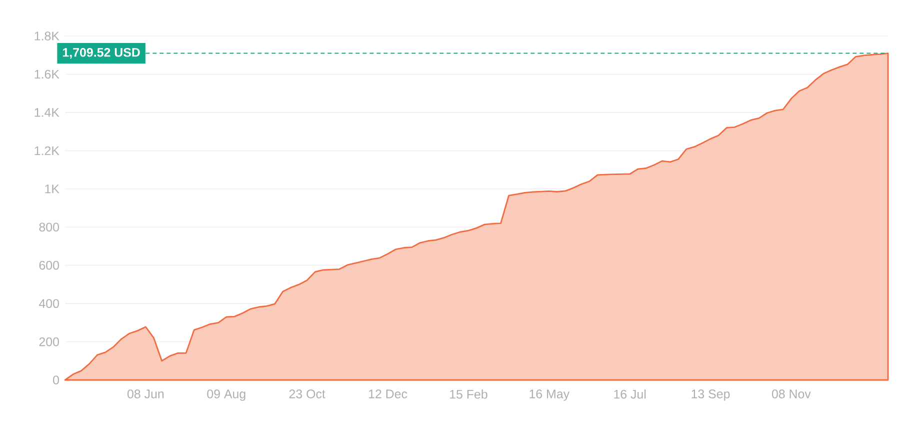 The height and width of the screenshot is (430, 911). Describe the element at coordinates (47, 112) in the screenshot. I see `y-tick-label: 1.4K` at that location.